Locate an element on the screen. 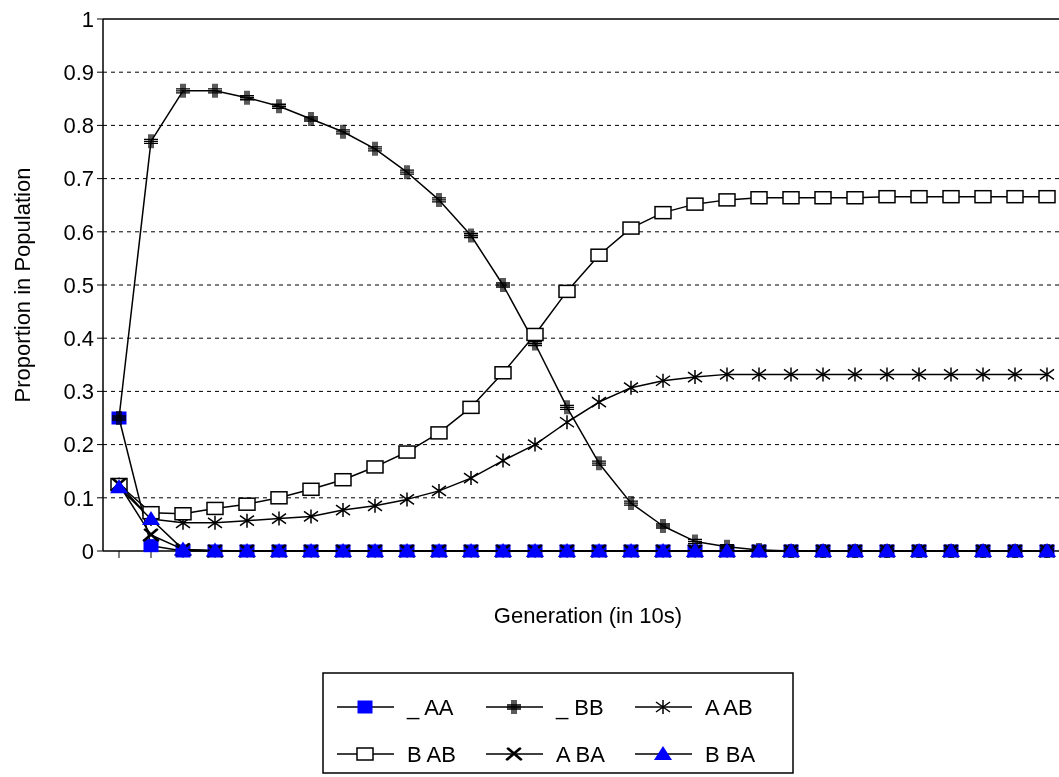 The image size is (1059, 777). y-tick-label: 0.2 is located at coordinates (78, 445).